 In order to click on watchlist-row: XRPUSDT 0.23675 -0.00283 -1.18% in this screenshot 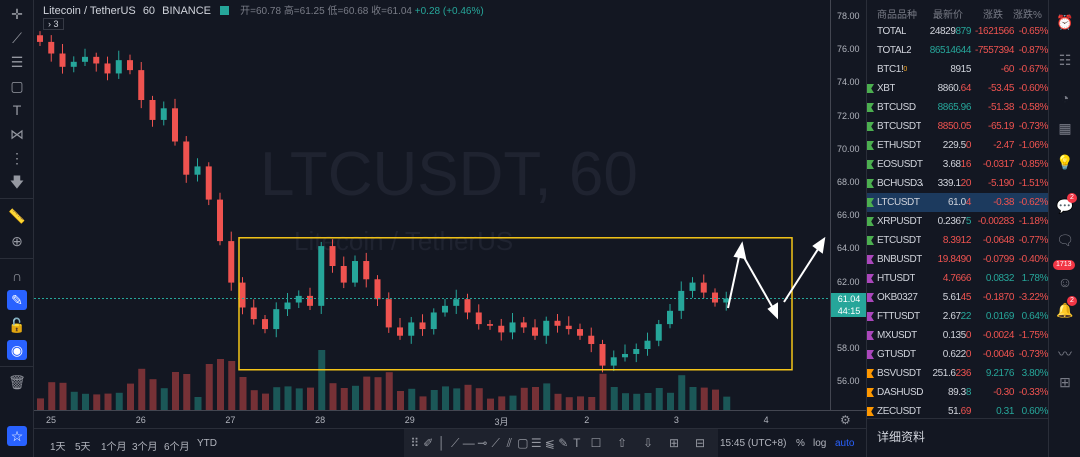, I will do `click(958, 221)`.